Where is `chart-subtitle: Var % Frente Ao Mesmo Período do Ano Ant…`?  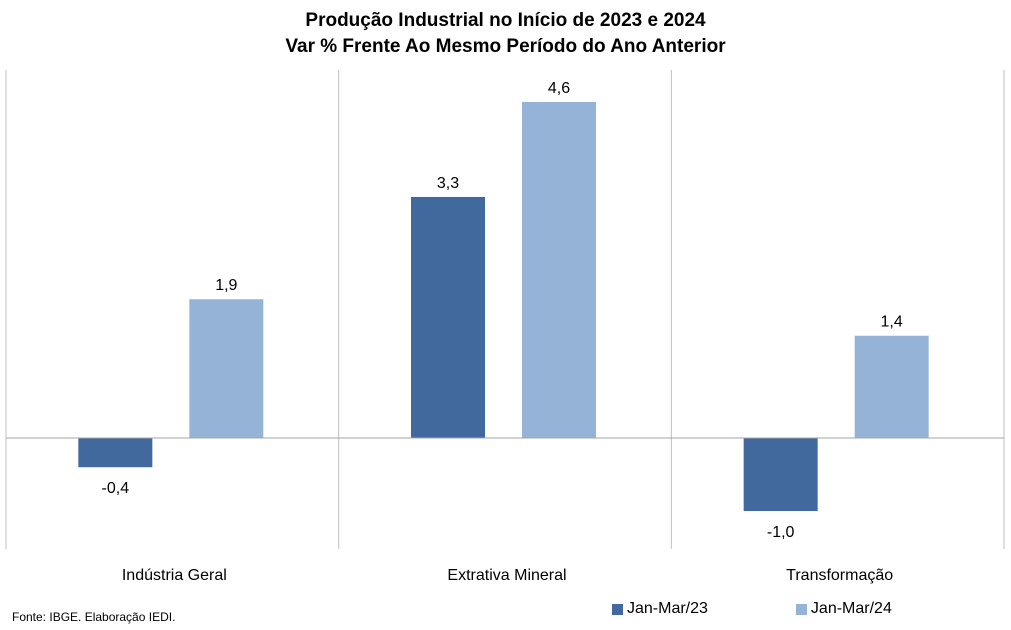 chart-subtitle: Var % Frente Ao Mesmo Período do Ano Ant… is located at coordinates (505, 46).